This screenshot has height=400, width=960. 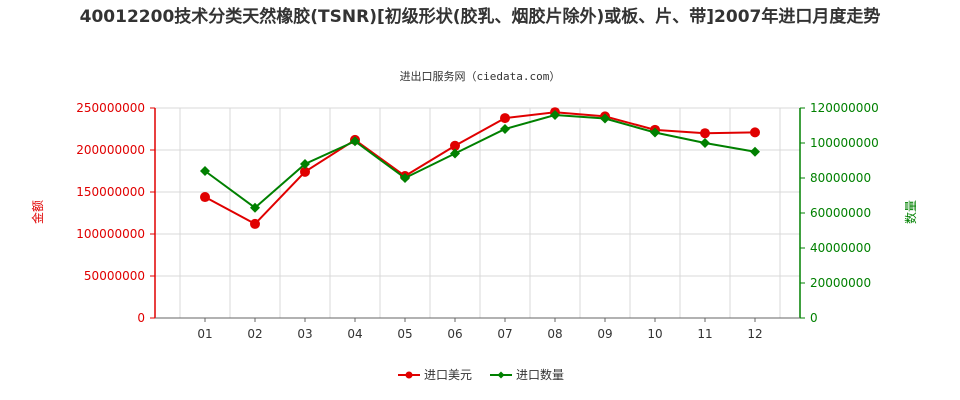 I want to click on y-axis-right-title: 数量, so click(x=910, y=212).